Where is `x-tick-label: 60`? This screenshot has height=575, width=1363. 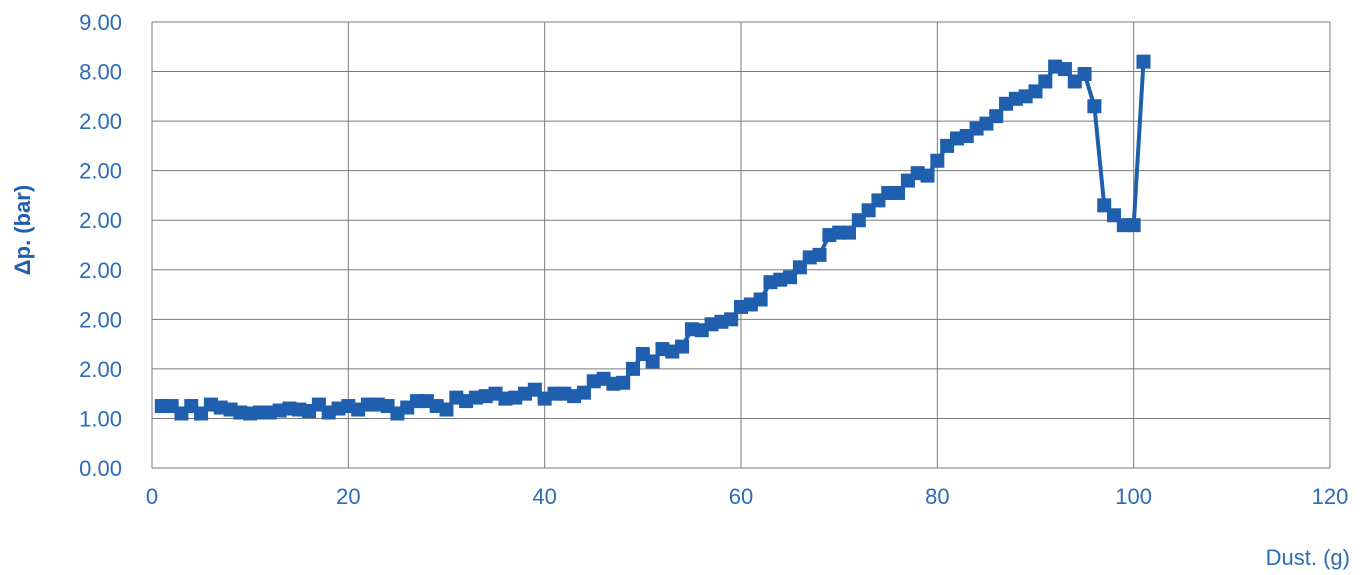
x-tick-label: 60 is located at coordinates (741, 496).